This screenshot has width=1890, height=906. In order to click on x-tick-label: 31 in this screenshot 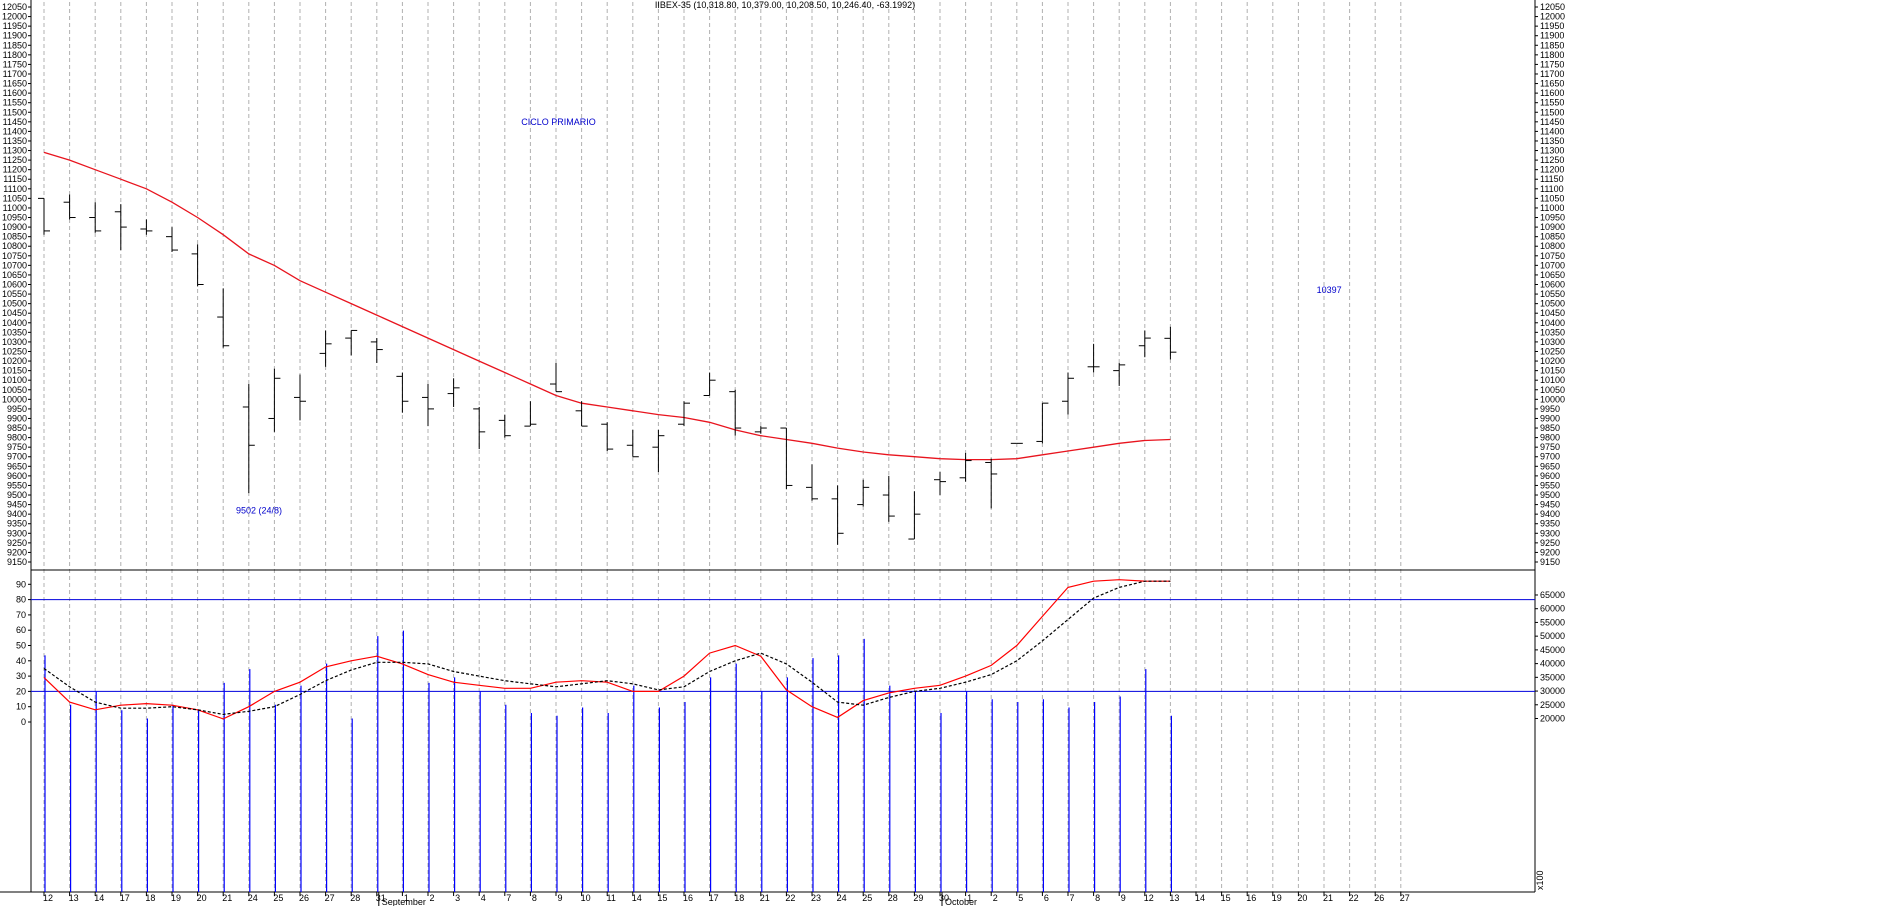, I will do `click(381, 898)`.